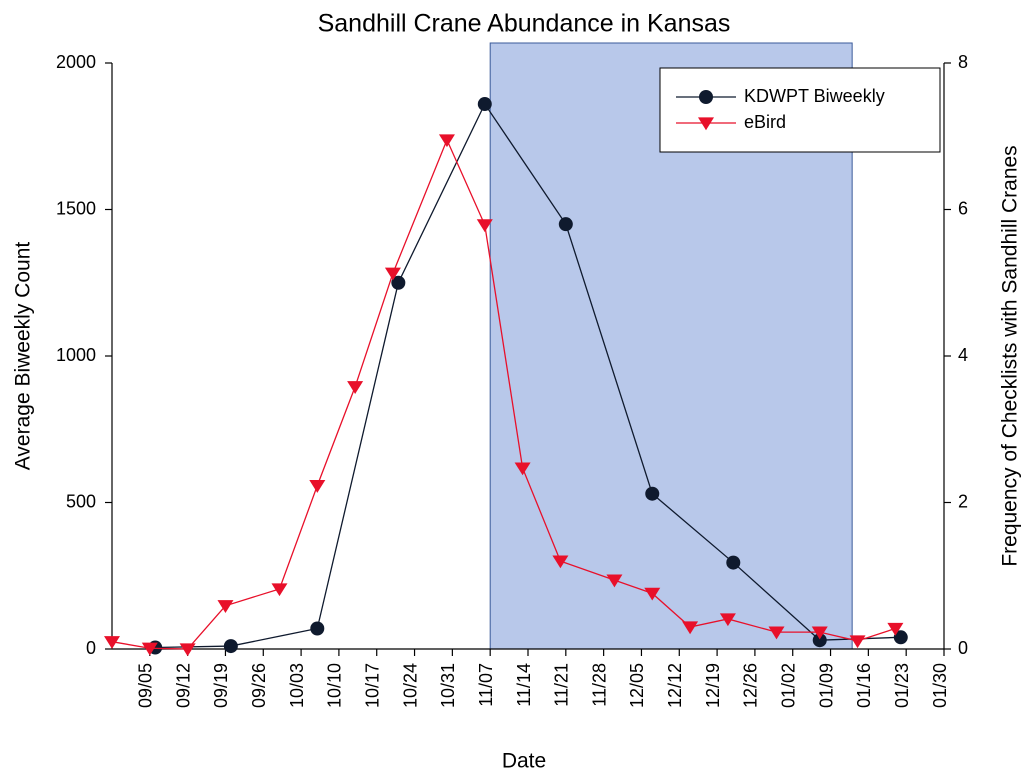  Describe the element at coordinates (335, 685) in the screenshot. I see `x-tick-label: 10/10` at that location.